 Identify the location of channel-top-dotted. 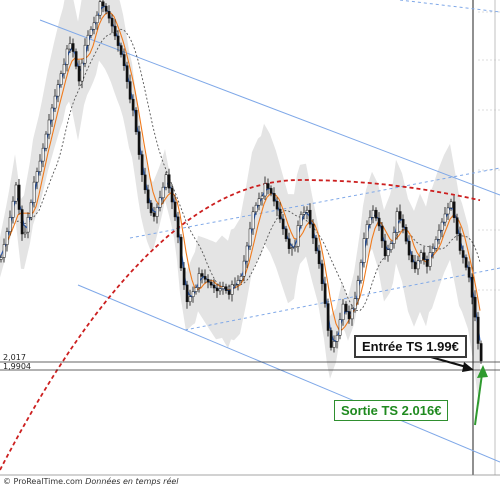
(449, 6).